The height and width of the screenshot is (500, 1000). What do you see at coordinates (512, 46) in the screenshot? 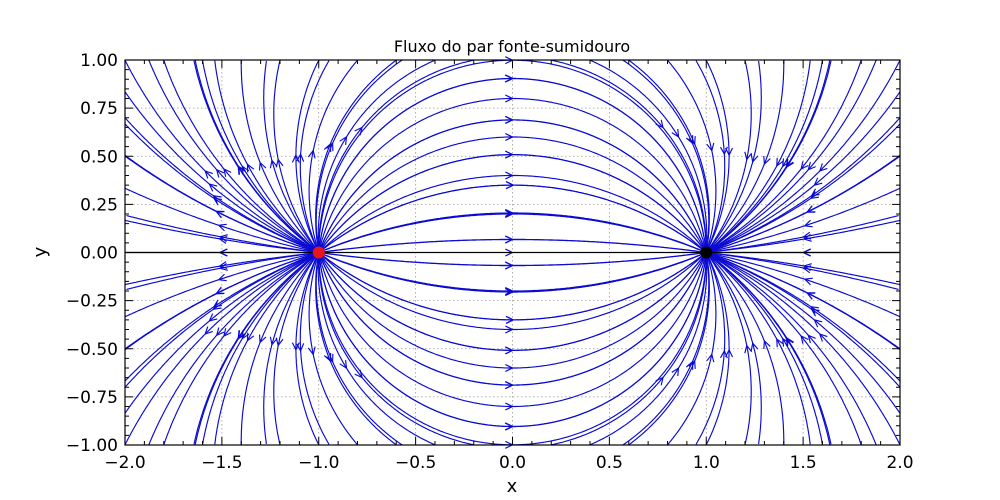
I see `chart-title: Fluxo do par fonte-sumidouro` at bounding box center [512, 46].